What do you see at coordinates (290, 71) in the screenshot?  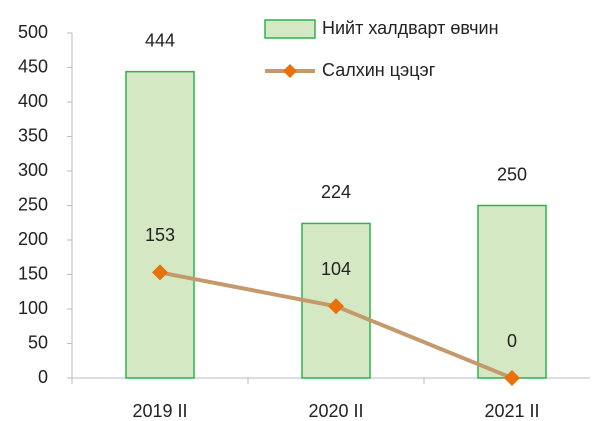 I see `legend-marker` at bounding box center [290, 71].